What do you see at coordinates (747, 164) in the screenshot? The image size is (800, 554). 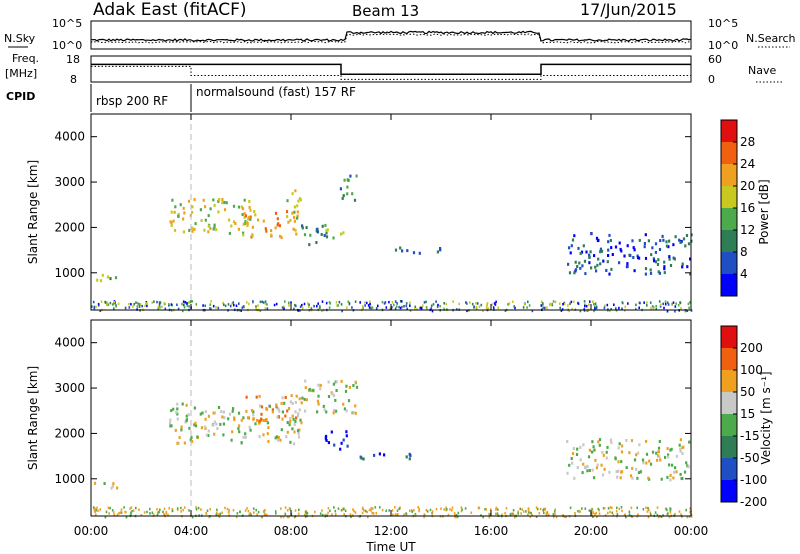 I see `colorbar-tick-label: 24` at bounding box center [747, 164].